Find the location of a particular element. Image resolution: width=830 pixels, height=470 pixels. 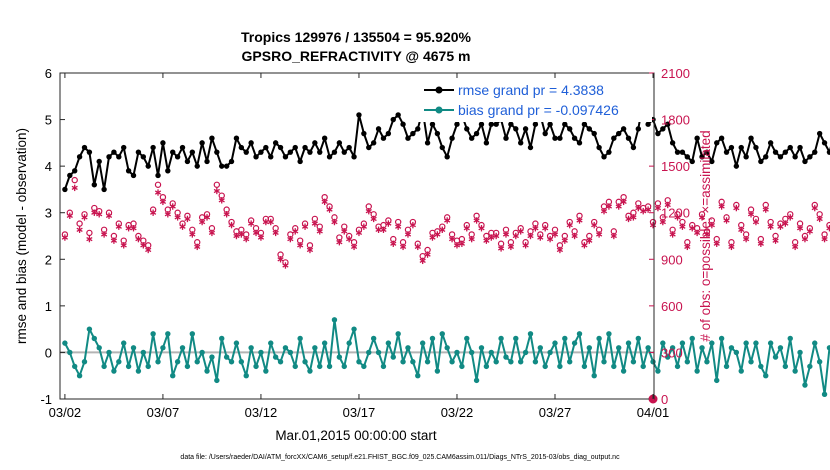

y-tick-label: 5 is located at coordinates (48, 120).